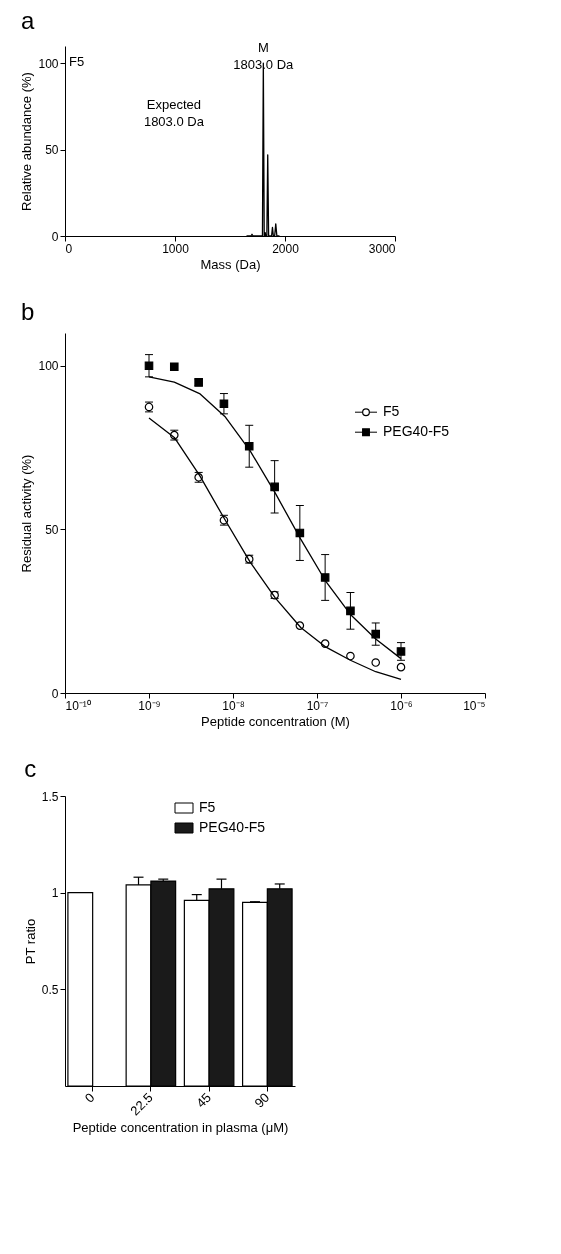 The height and width of the screenshot is (1254, 561). Describe the element at coordinates (230, 264) in the screenshot. I see `x-axis-title: Mass (Da)` at that location.